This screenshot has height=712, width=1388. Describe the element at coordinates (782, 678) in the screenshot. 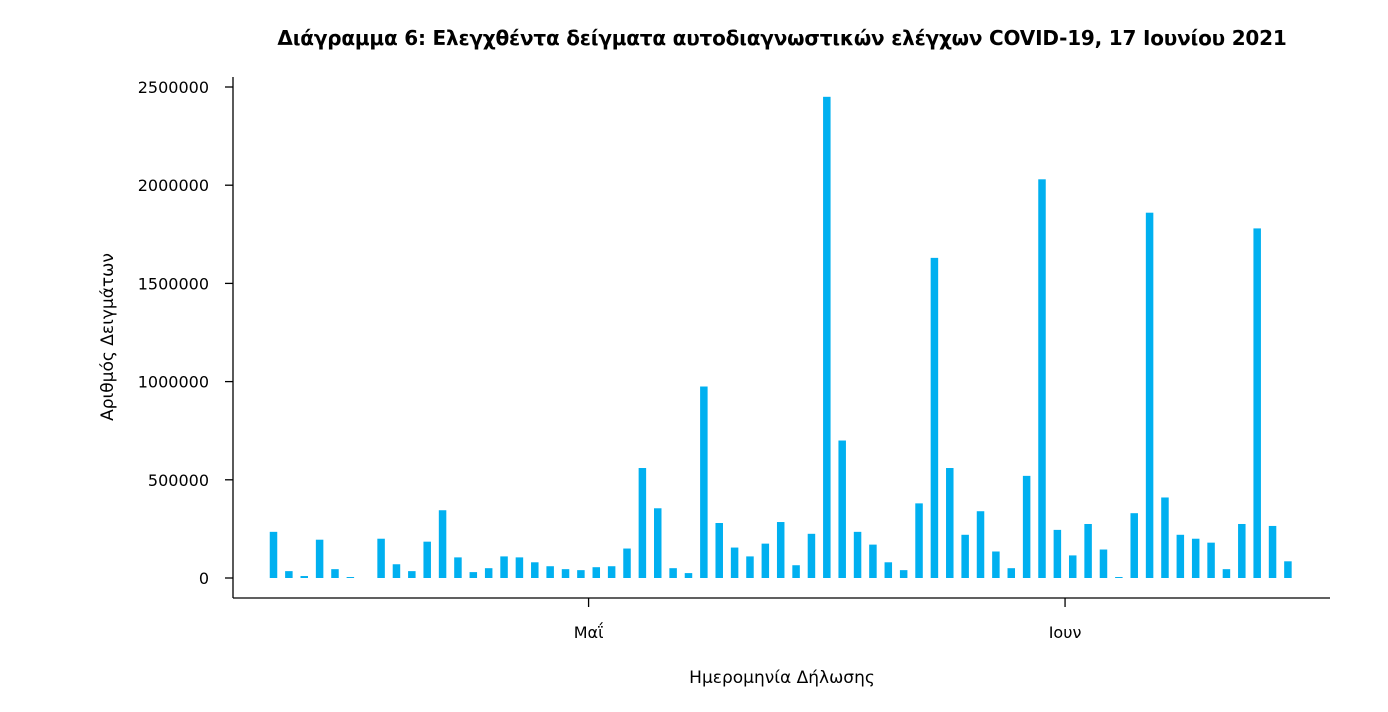

I see `x-axis-title: Ημερομηνία Δήλωσης` at that location.